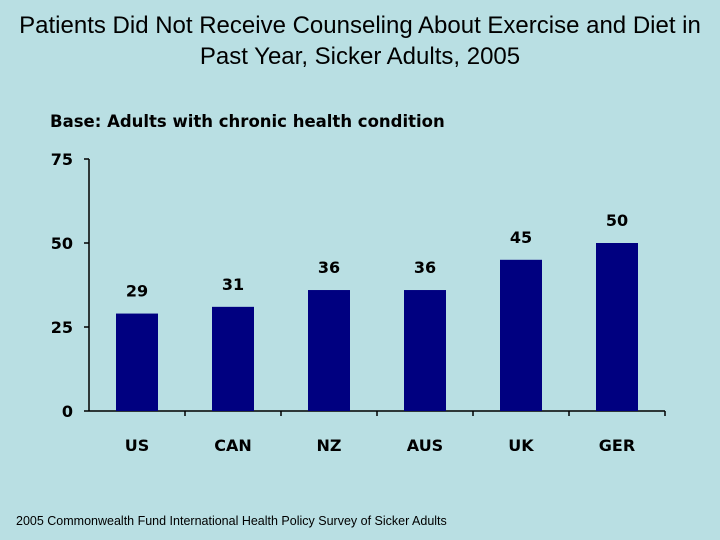 This screenshot has width=720, height=540. Describe the element at coordinates (62, 243) in the screenshot. I see `y-tick-label: 50` at that location.